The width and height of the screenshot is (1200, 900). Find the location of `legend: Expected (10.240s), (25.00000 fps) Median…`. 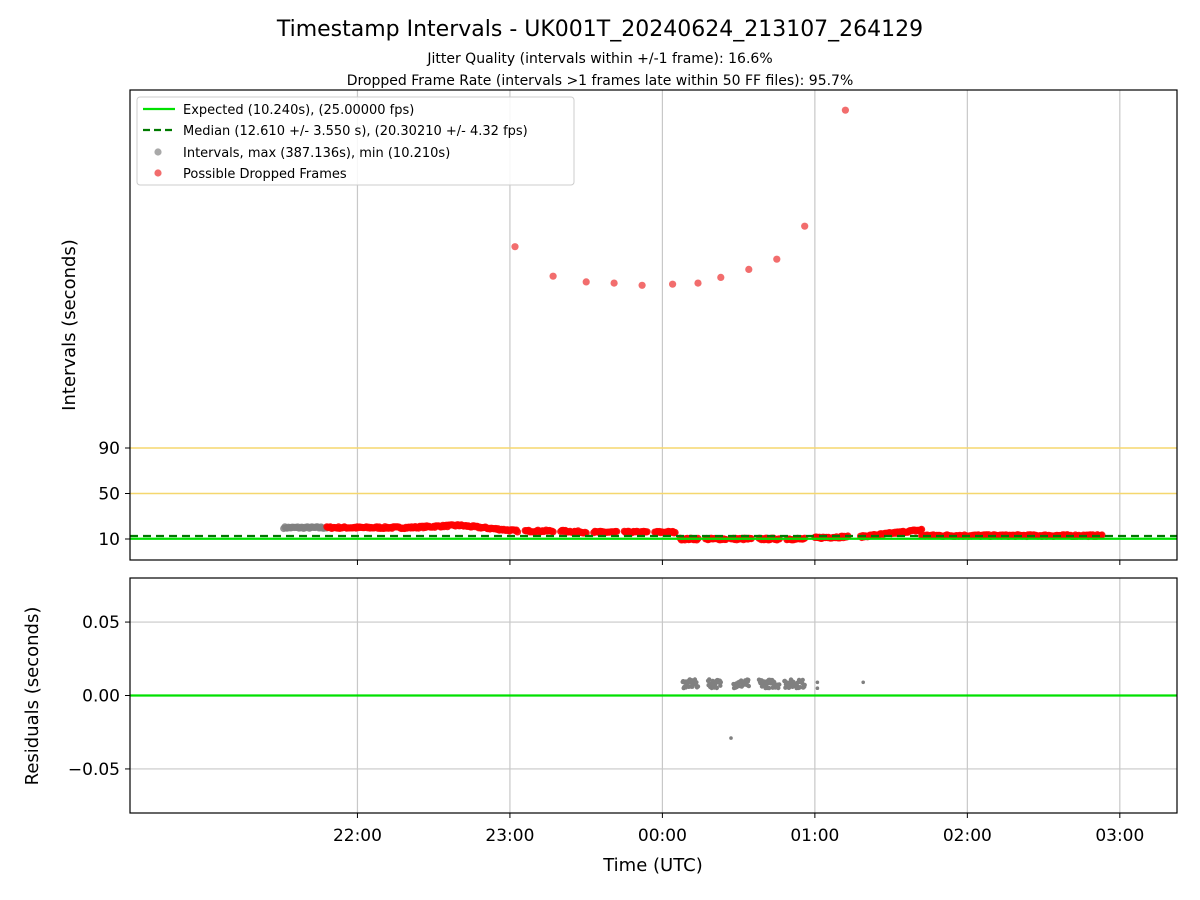

legend: Expected (10.240s), (25.00000 fps) Median… is located at coordinates (355, 141).